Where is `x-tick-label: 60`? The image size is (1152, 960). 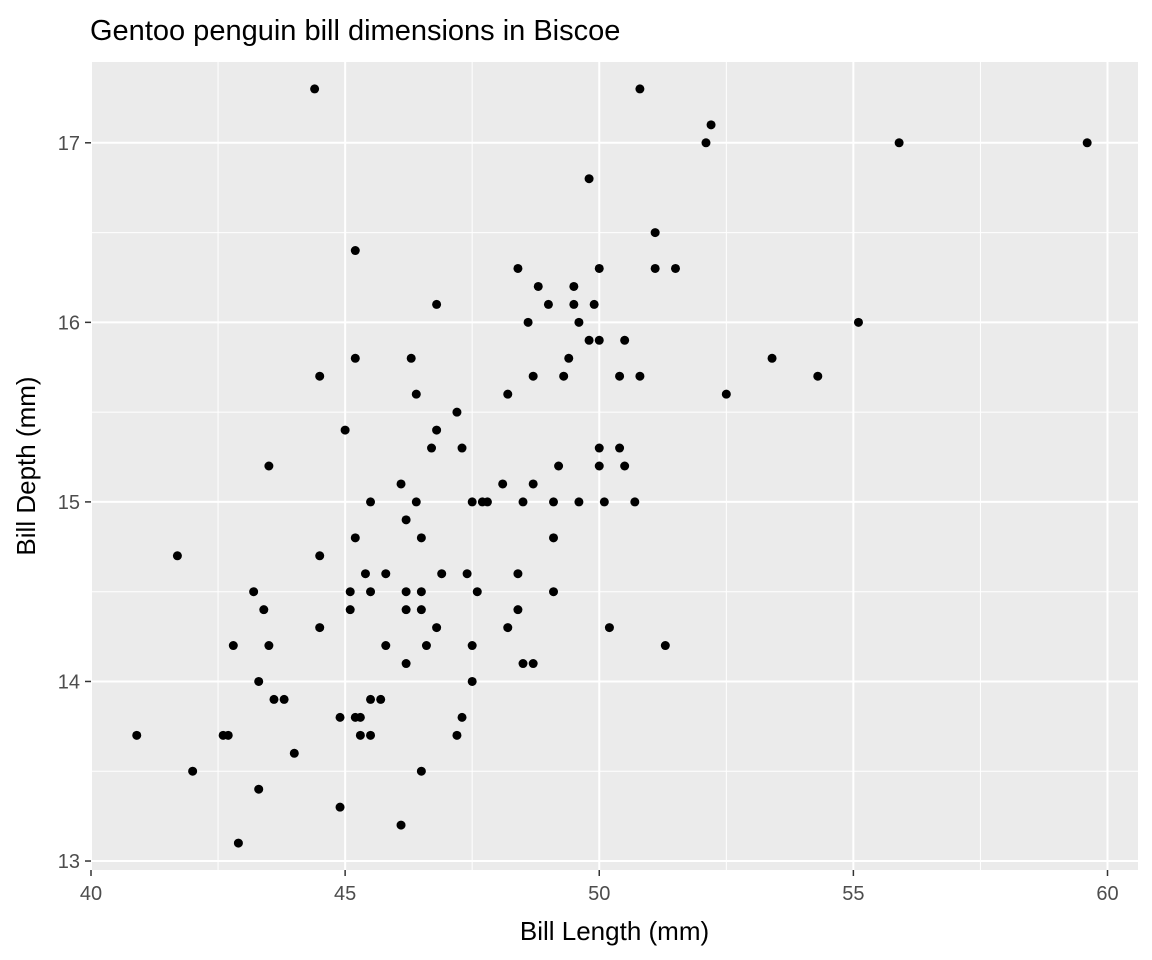 x-tick-label: 60 is located at coordinates (1107, 894).